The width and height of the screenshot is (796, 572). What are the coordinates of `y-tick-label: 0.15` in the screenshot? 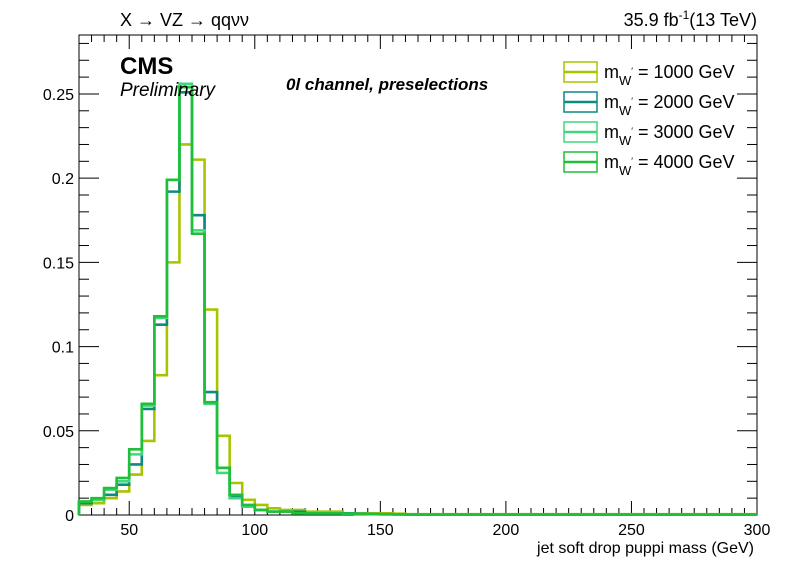 It's located at (58, 263).